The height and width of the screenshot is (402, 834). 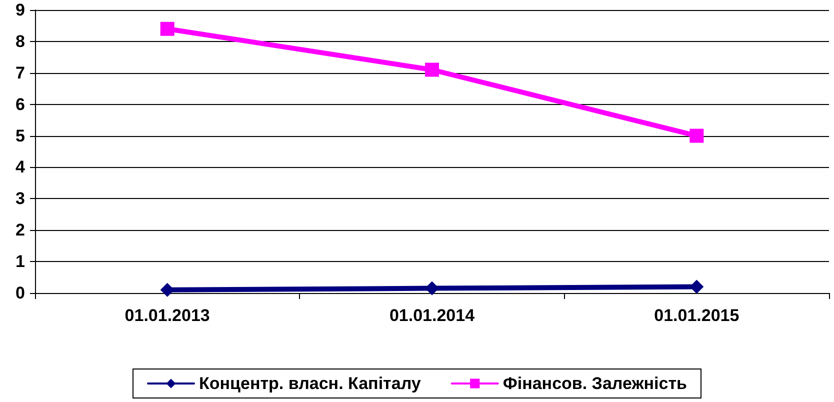 What do you see at coordinates (20, 72) in the screenshot?
I see `y-tick-label: 7` at bounding box center [20, 72].